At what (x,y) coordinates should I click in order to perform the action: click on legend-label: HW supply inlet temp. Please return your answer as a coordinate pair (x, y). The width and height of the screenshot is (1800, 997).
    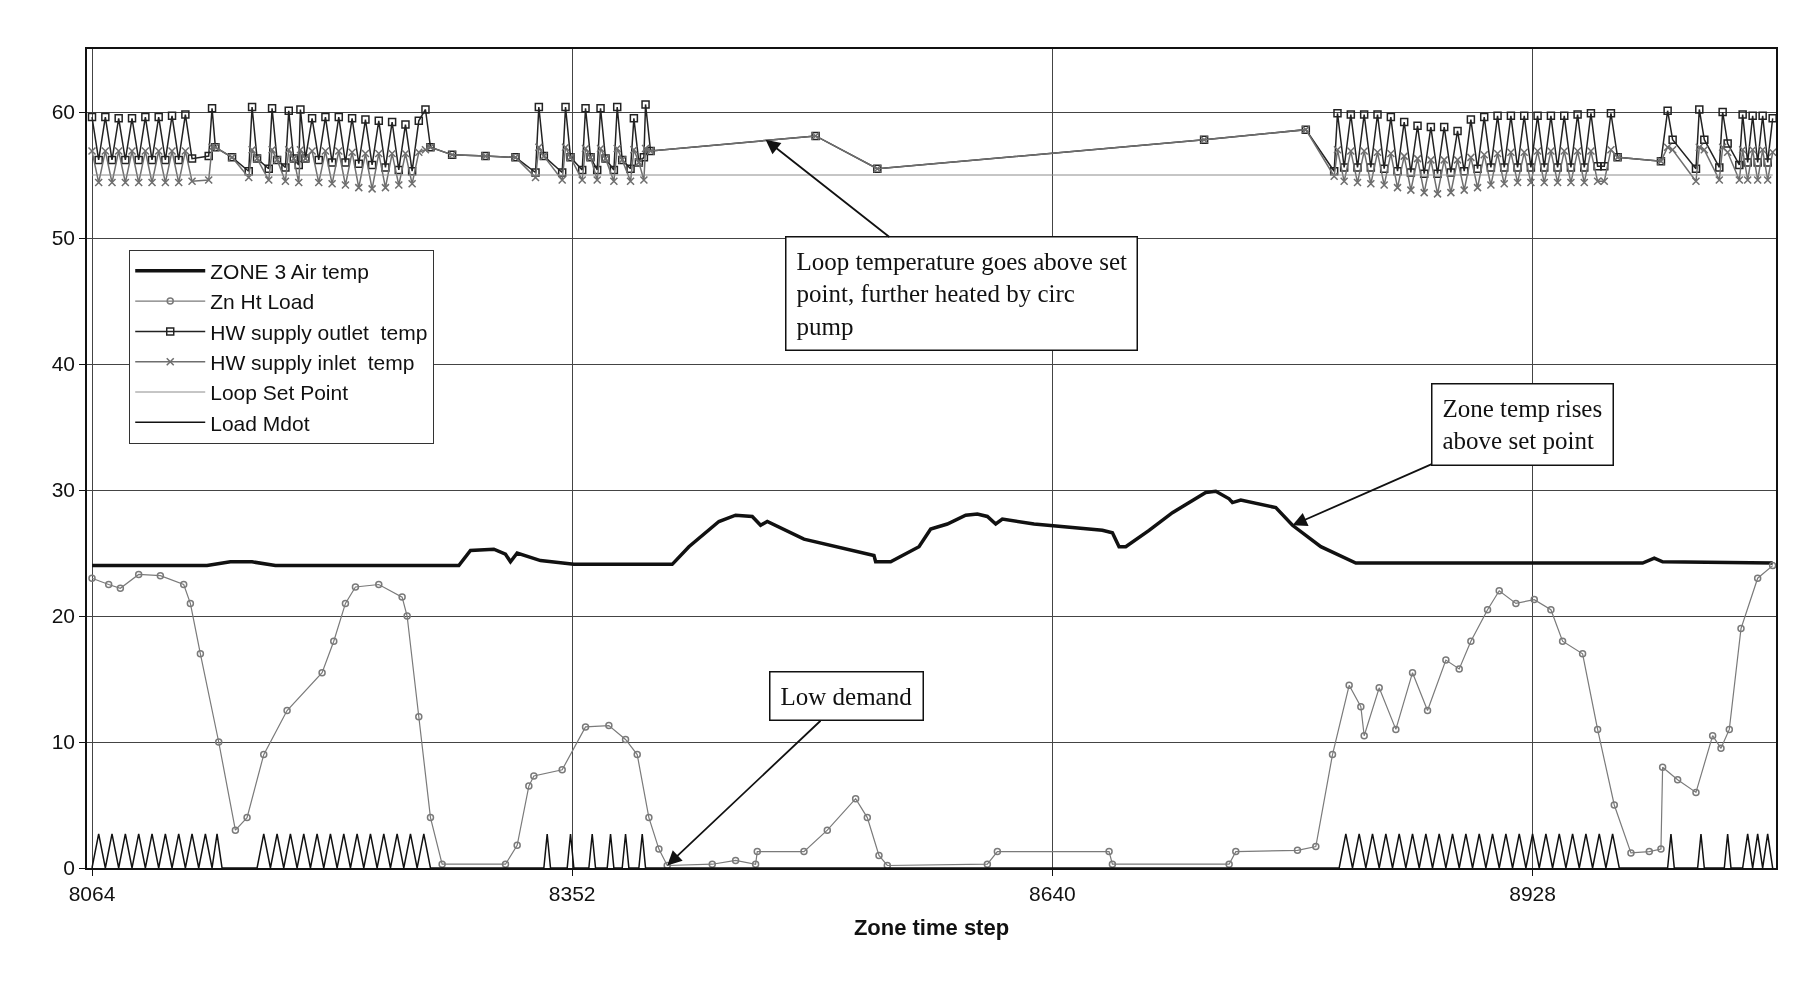
    Looking at the image, I should click on (312, 362).